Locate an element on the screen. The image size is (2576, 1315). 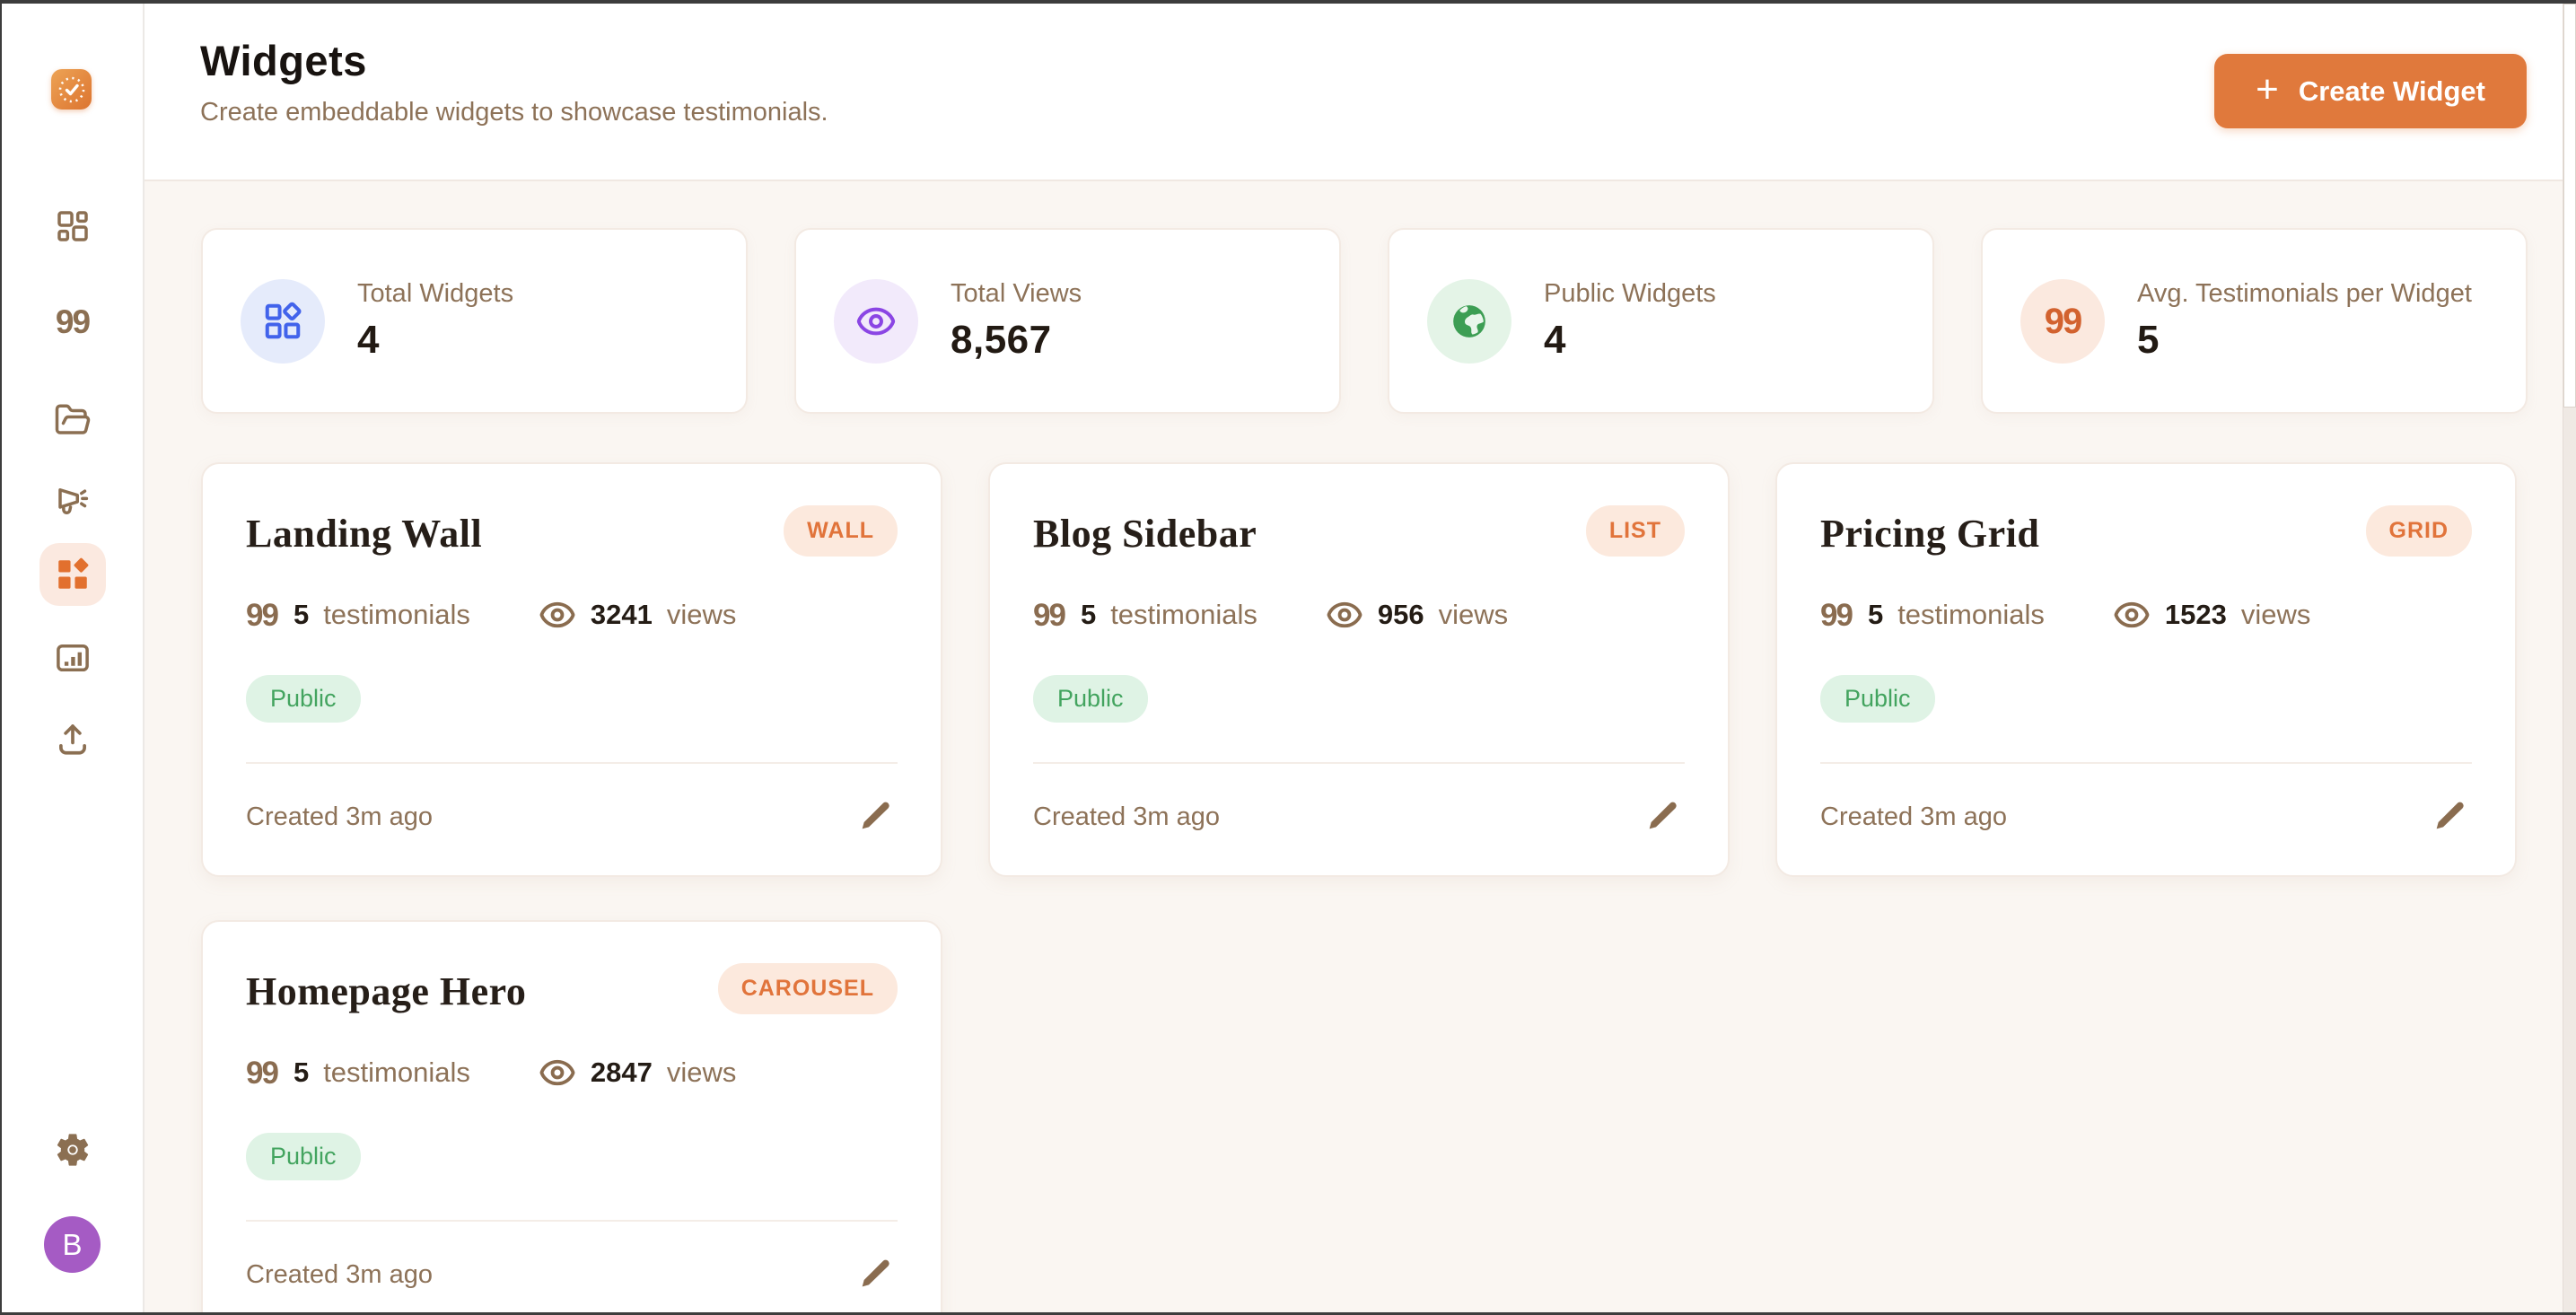
stat-card-total-widgets: Total Widgets 4 is located at coordinates (474, 321).